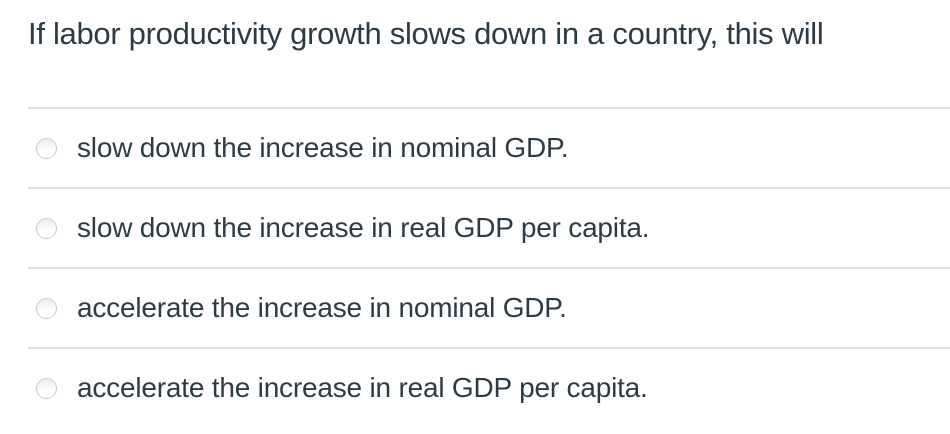 This screenshot has width=950, height=434. Describe the element at coordinates (322, 307) in the screenshot. I see `answer-option-label: accelerate the increase in nominal GDP.` at that location.